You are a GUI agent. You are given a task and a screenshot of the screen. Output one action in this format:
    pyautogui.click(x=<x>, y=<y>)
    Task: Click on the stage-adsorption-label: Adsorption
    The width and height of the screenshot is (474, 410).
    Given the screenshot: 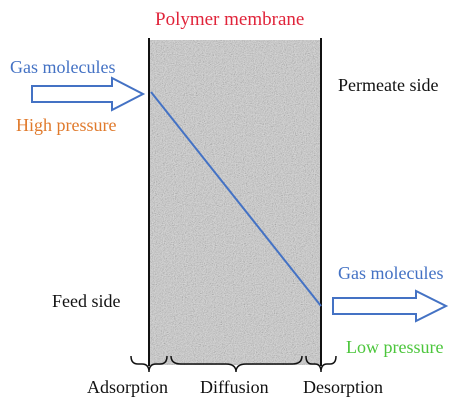 What is the action you would take?
    pyautogui.click(x=127, y=387)
    